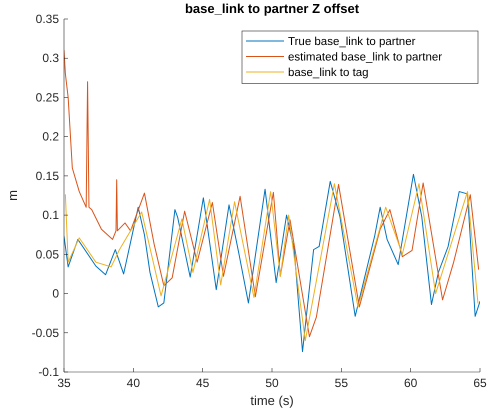 This screenshot has width=495, height=415. I want to click on chart-title: base_link to partner Z offset, so click(272, 8).